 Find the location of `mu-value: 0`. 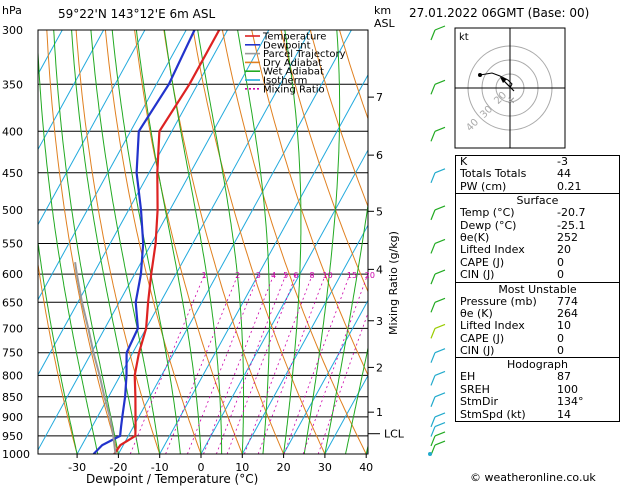

mu-value: 0 is located at coordinates (560, 338).